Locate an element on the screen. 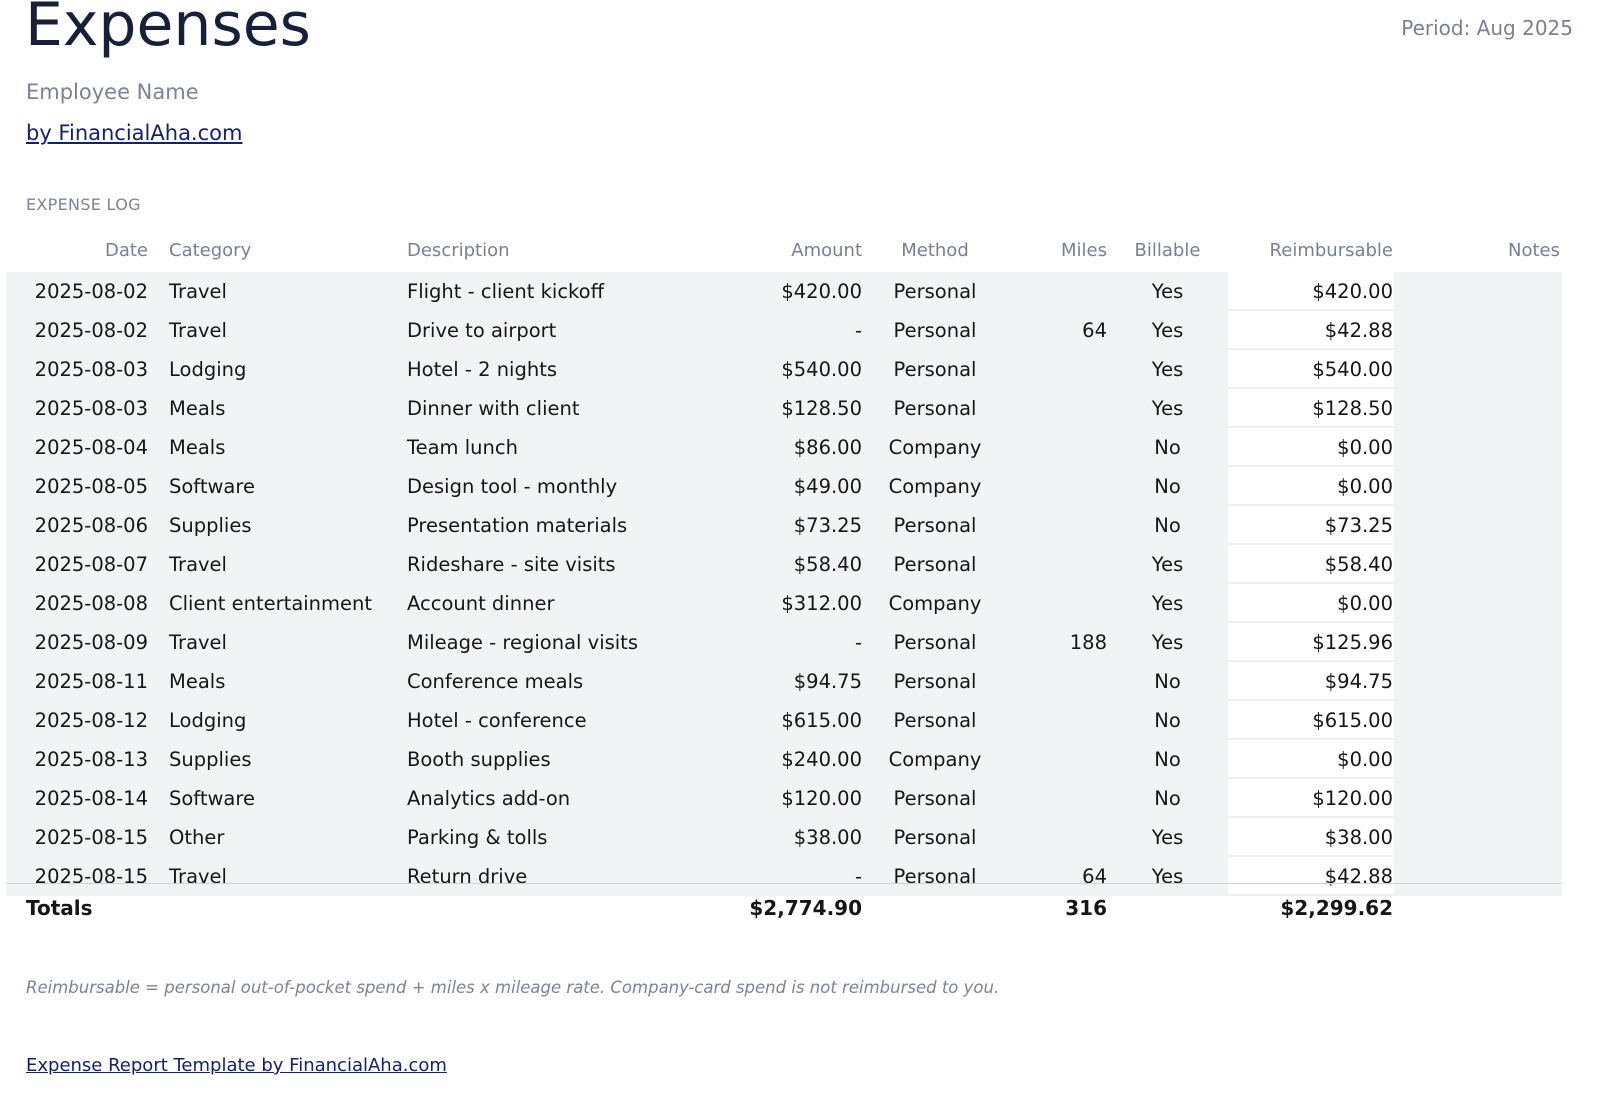  cell-miles: 64 is located at coordinates (1094, 876).